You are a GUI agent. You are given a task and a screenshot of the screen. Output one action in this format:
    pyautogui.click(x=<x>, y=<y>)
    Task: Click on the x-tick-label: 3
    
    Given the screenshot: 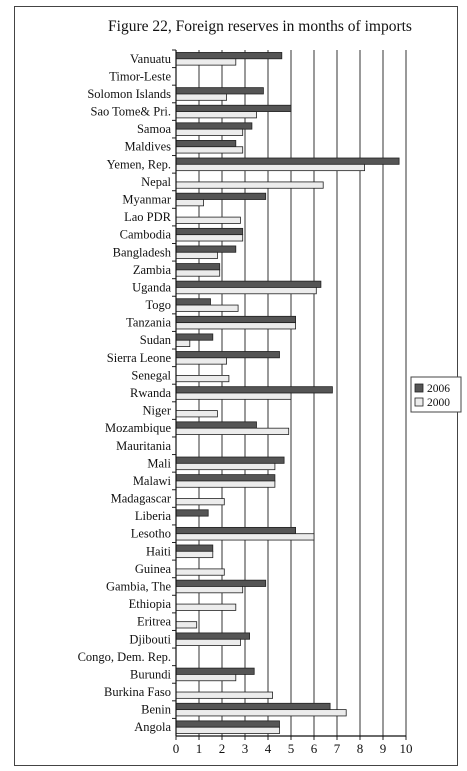 What is the action you would take?
    pyautogui.click(x=245, y=748)
    